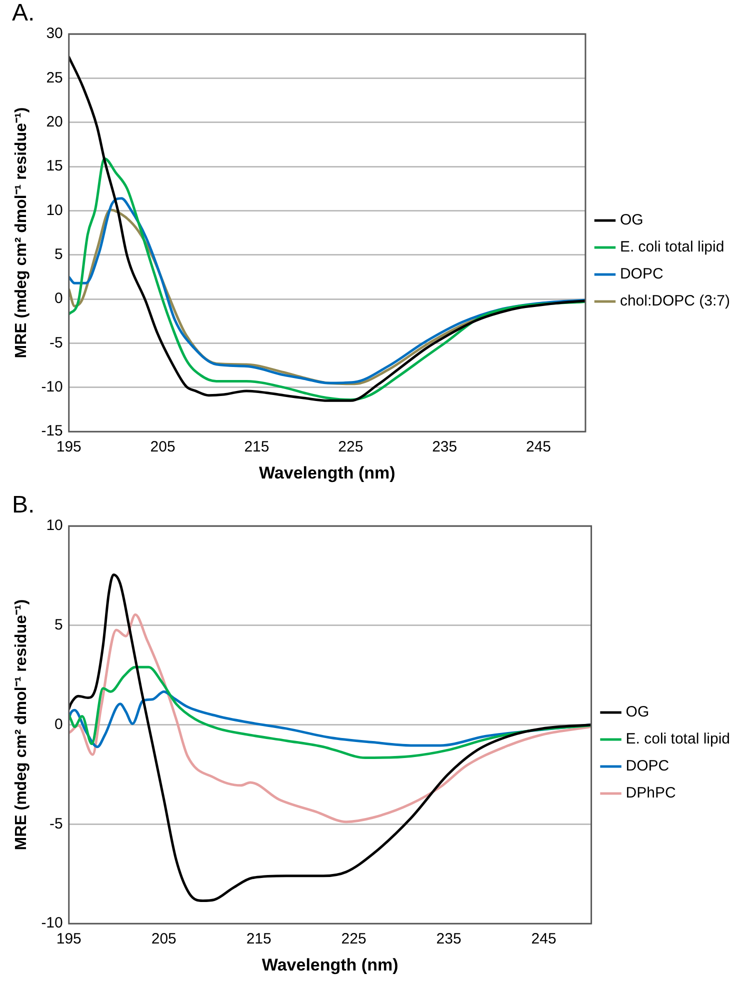 This screenshot has height=991, width=750. What do you see at coordinates (330, 718) in the screenshot?
I see `line-series` at bounding box center [330, 718].